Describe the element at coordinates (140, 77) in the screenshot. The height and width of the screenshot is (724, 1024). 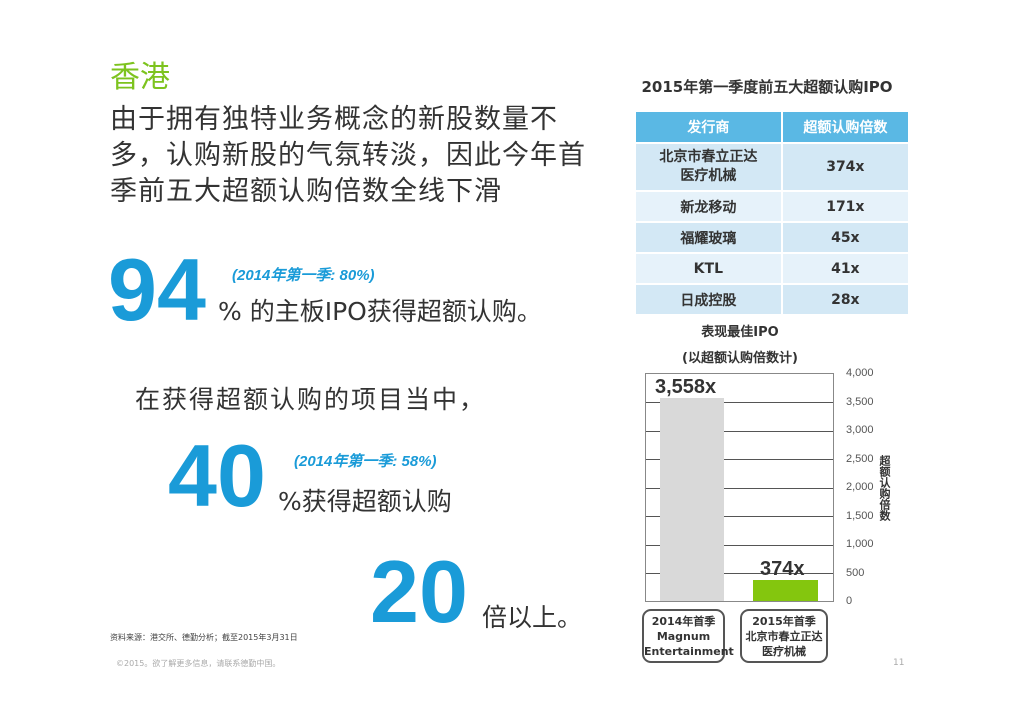
I see `region-title: 香港` at that location.